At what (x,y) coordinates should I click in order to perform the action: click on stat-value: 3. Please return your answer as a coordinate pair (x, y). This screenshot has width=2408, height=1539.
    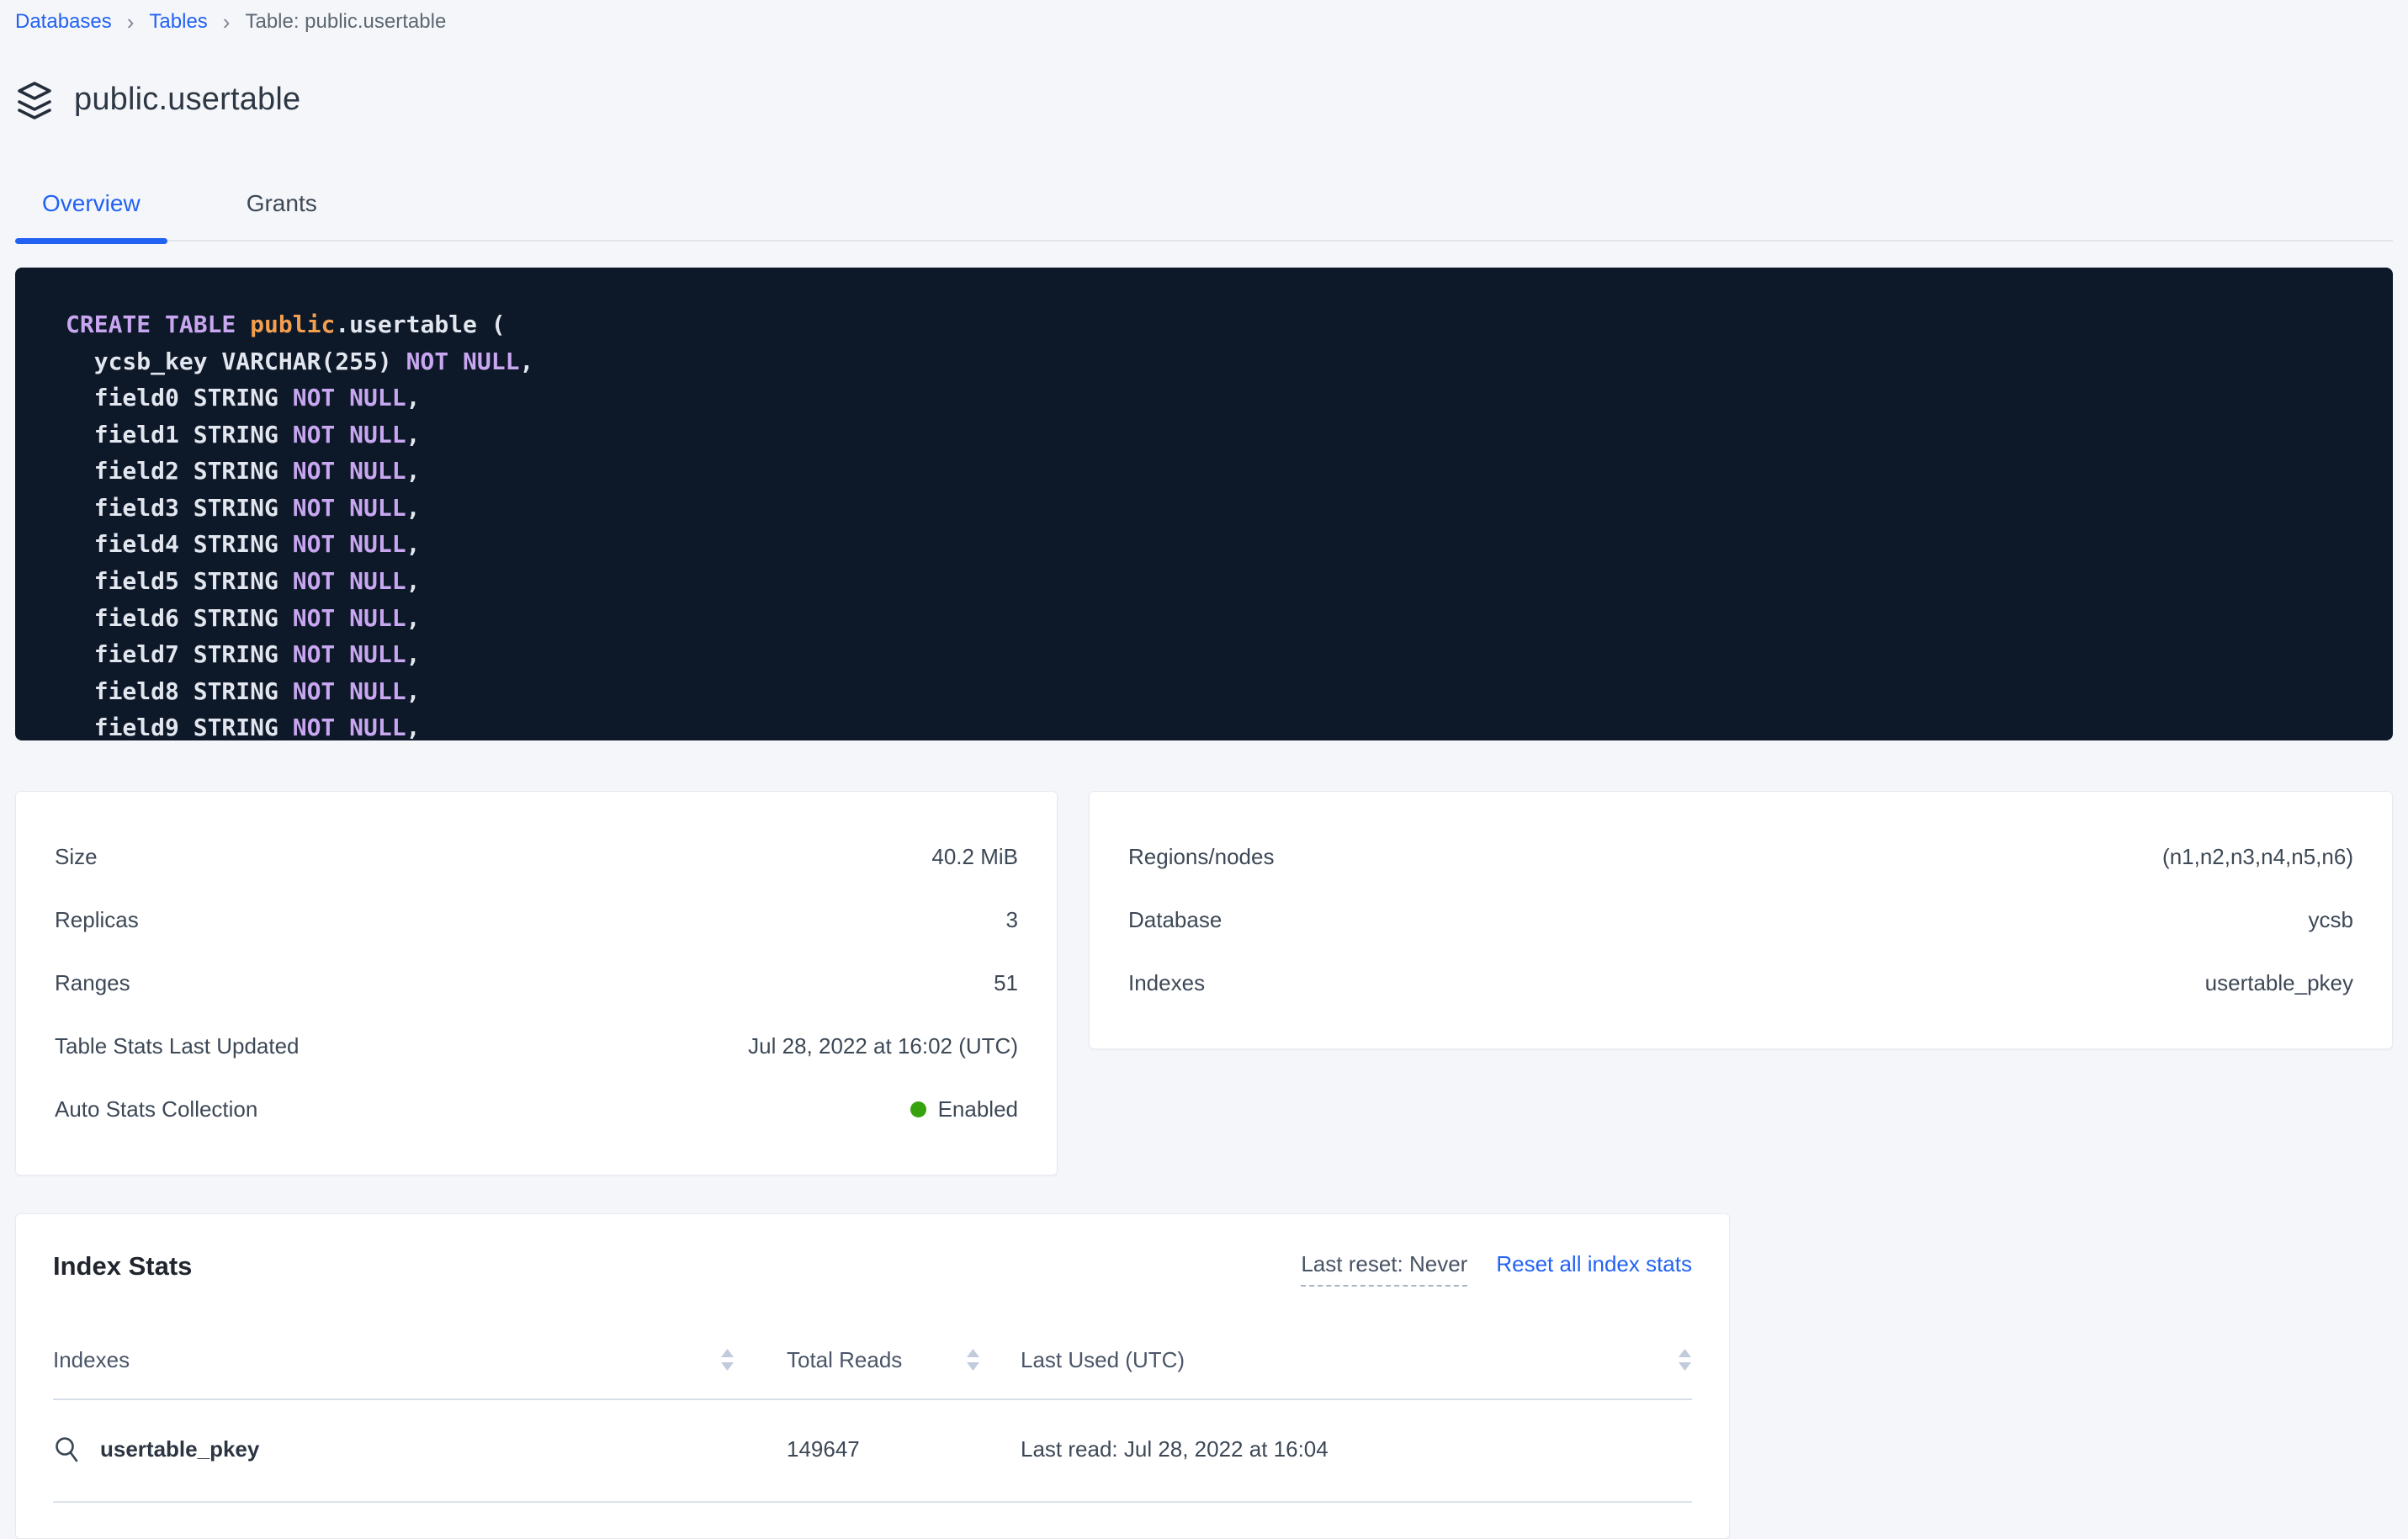
    Looking at the image, I should click on (1012, 920).